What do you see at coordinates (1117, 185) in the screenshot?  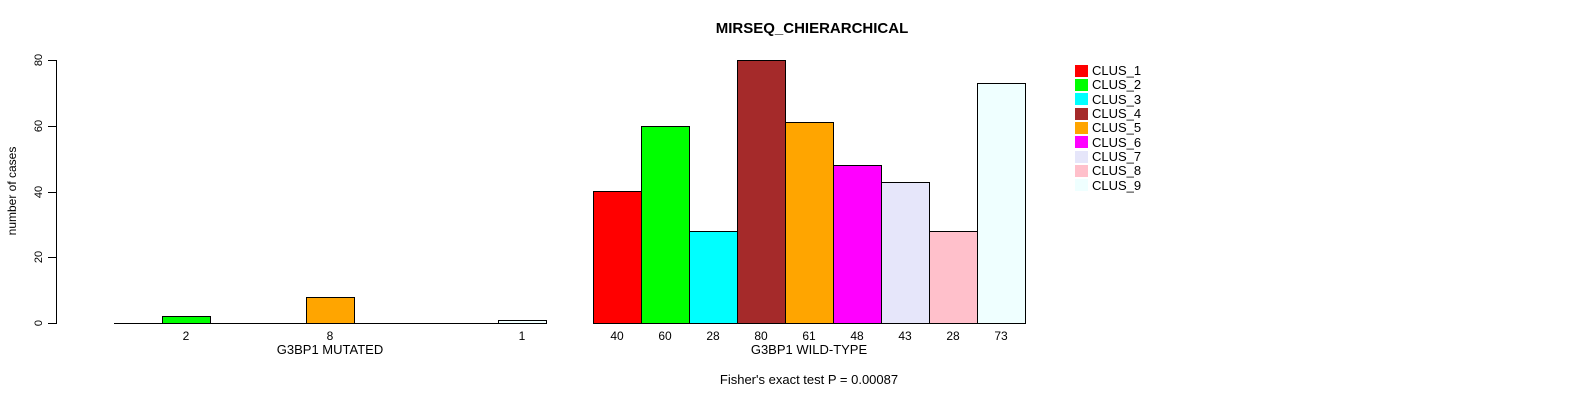 I see `legend-label: CLUS_9` at bounding box center [1117, 185].